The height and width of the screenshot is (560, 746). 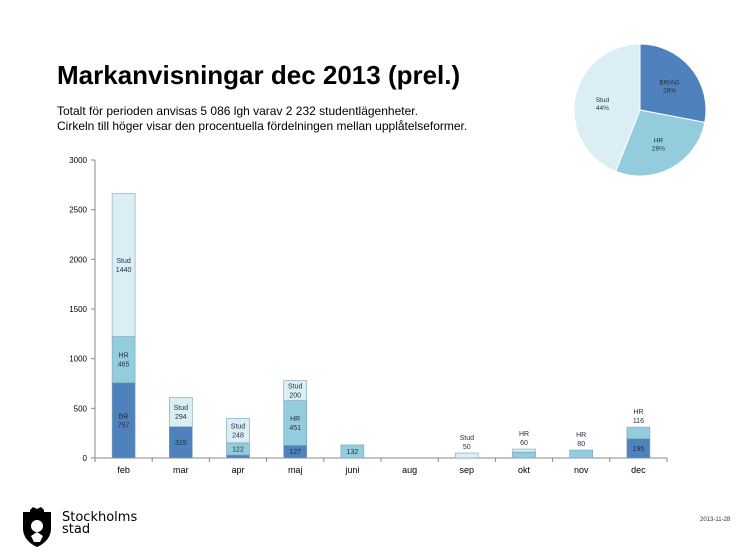 I want to click on data-label-nov-HR-line-1: 80, so click(x=581, y=444).